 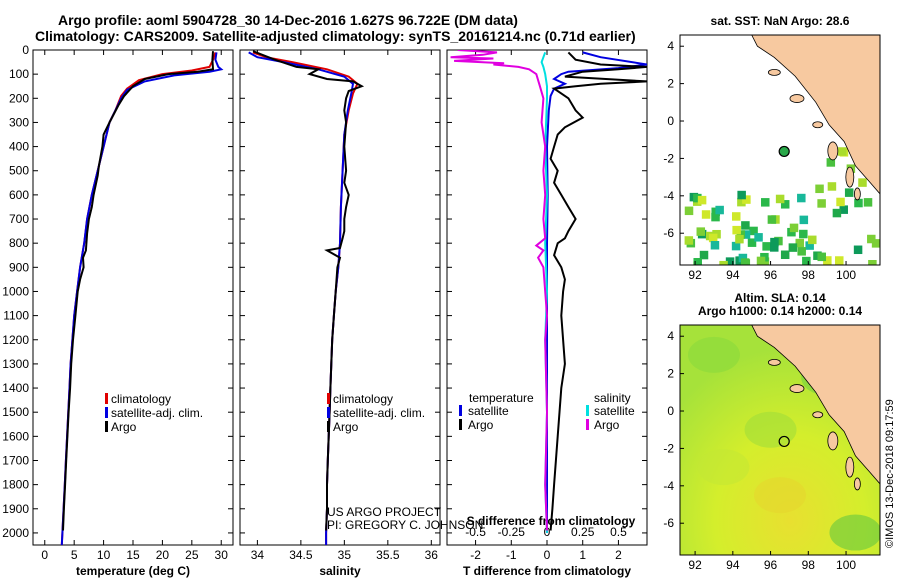 I want to click on y-tick-label: 100, so click(x=19, y=74).